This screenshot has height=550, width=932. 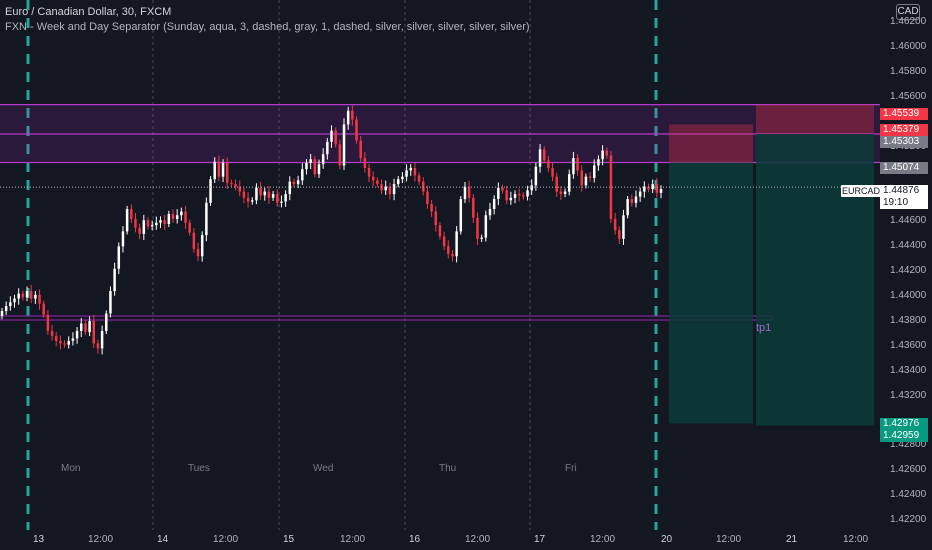 I want to click on bar-countdown: 19:10, so click(x=896, y=202).